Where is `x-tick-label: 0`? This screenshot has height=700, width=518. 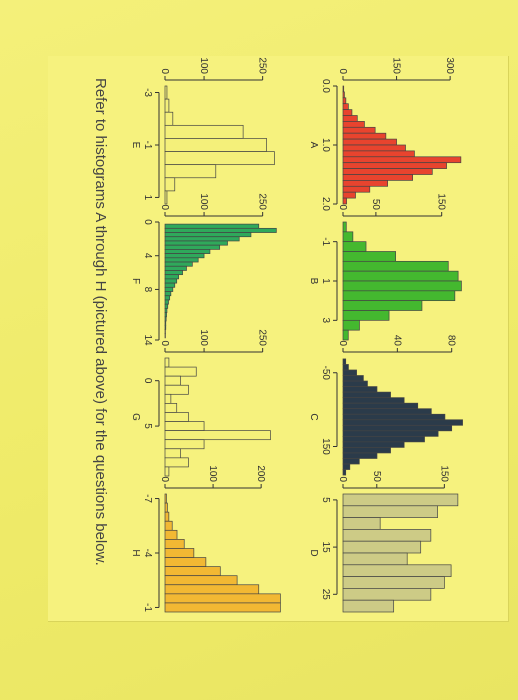
x-tick-label: 0 is located at coordinates (147, 381).